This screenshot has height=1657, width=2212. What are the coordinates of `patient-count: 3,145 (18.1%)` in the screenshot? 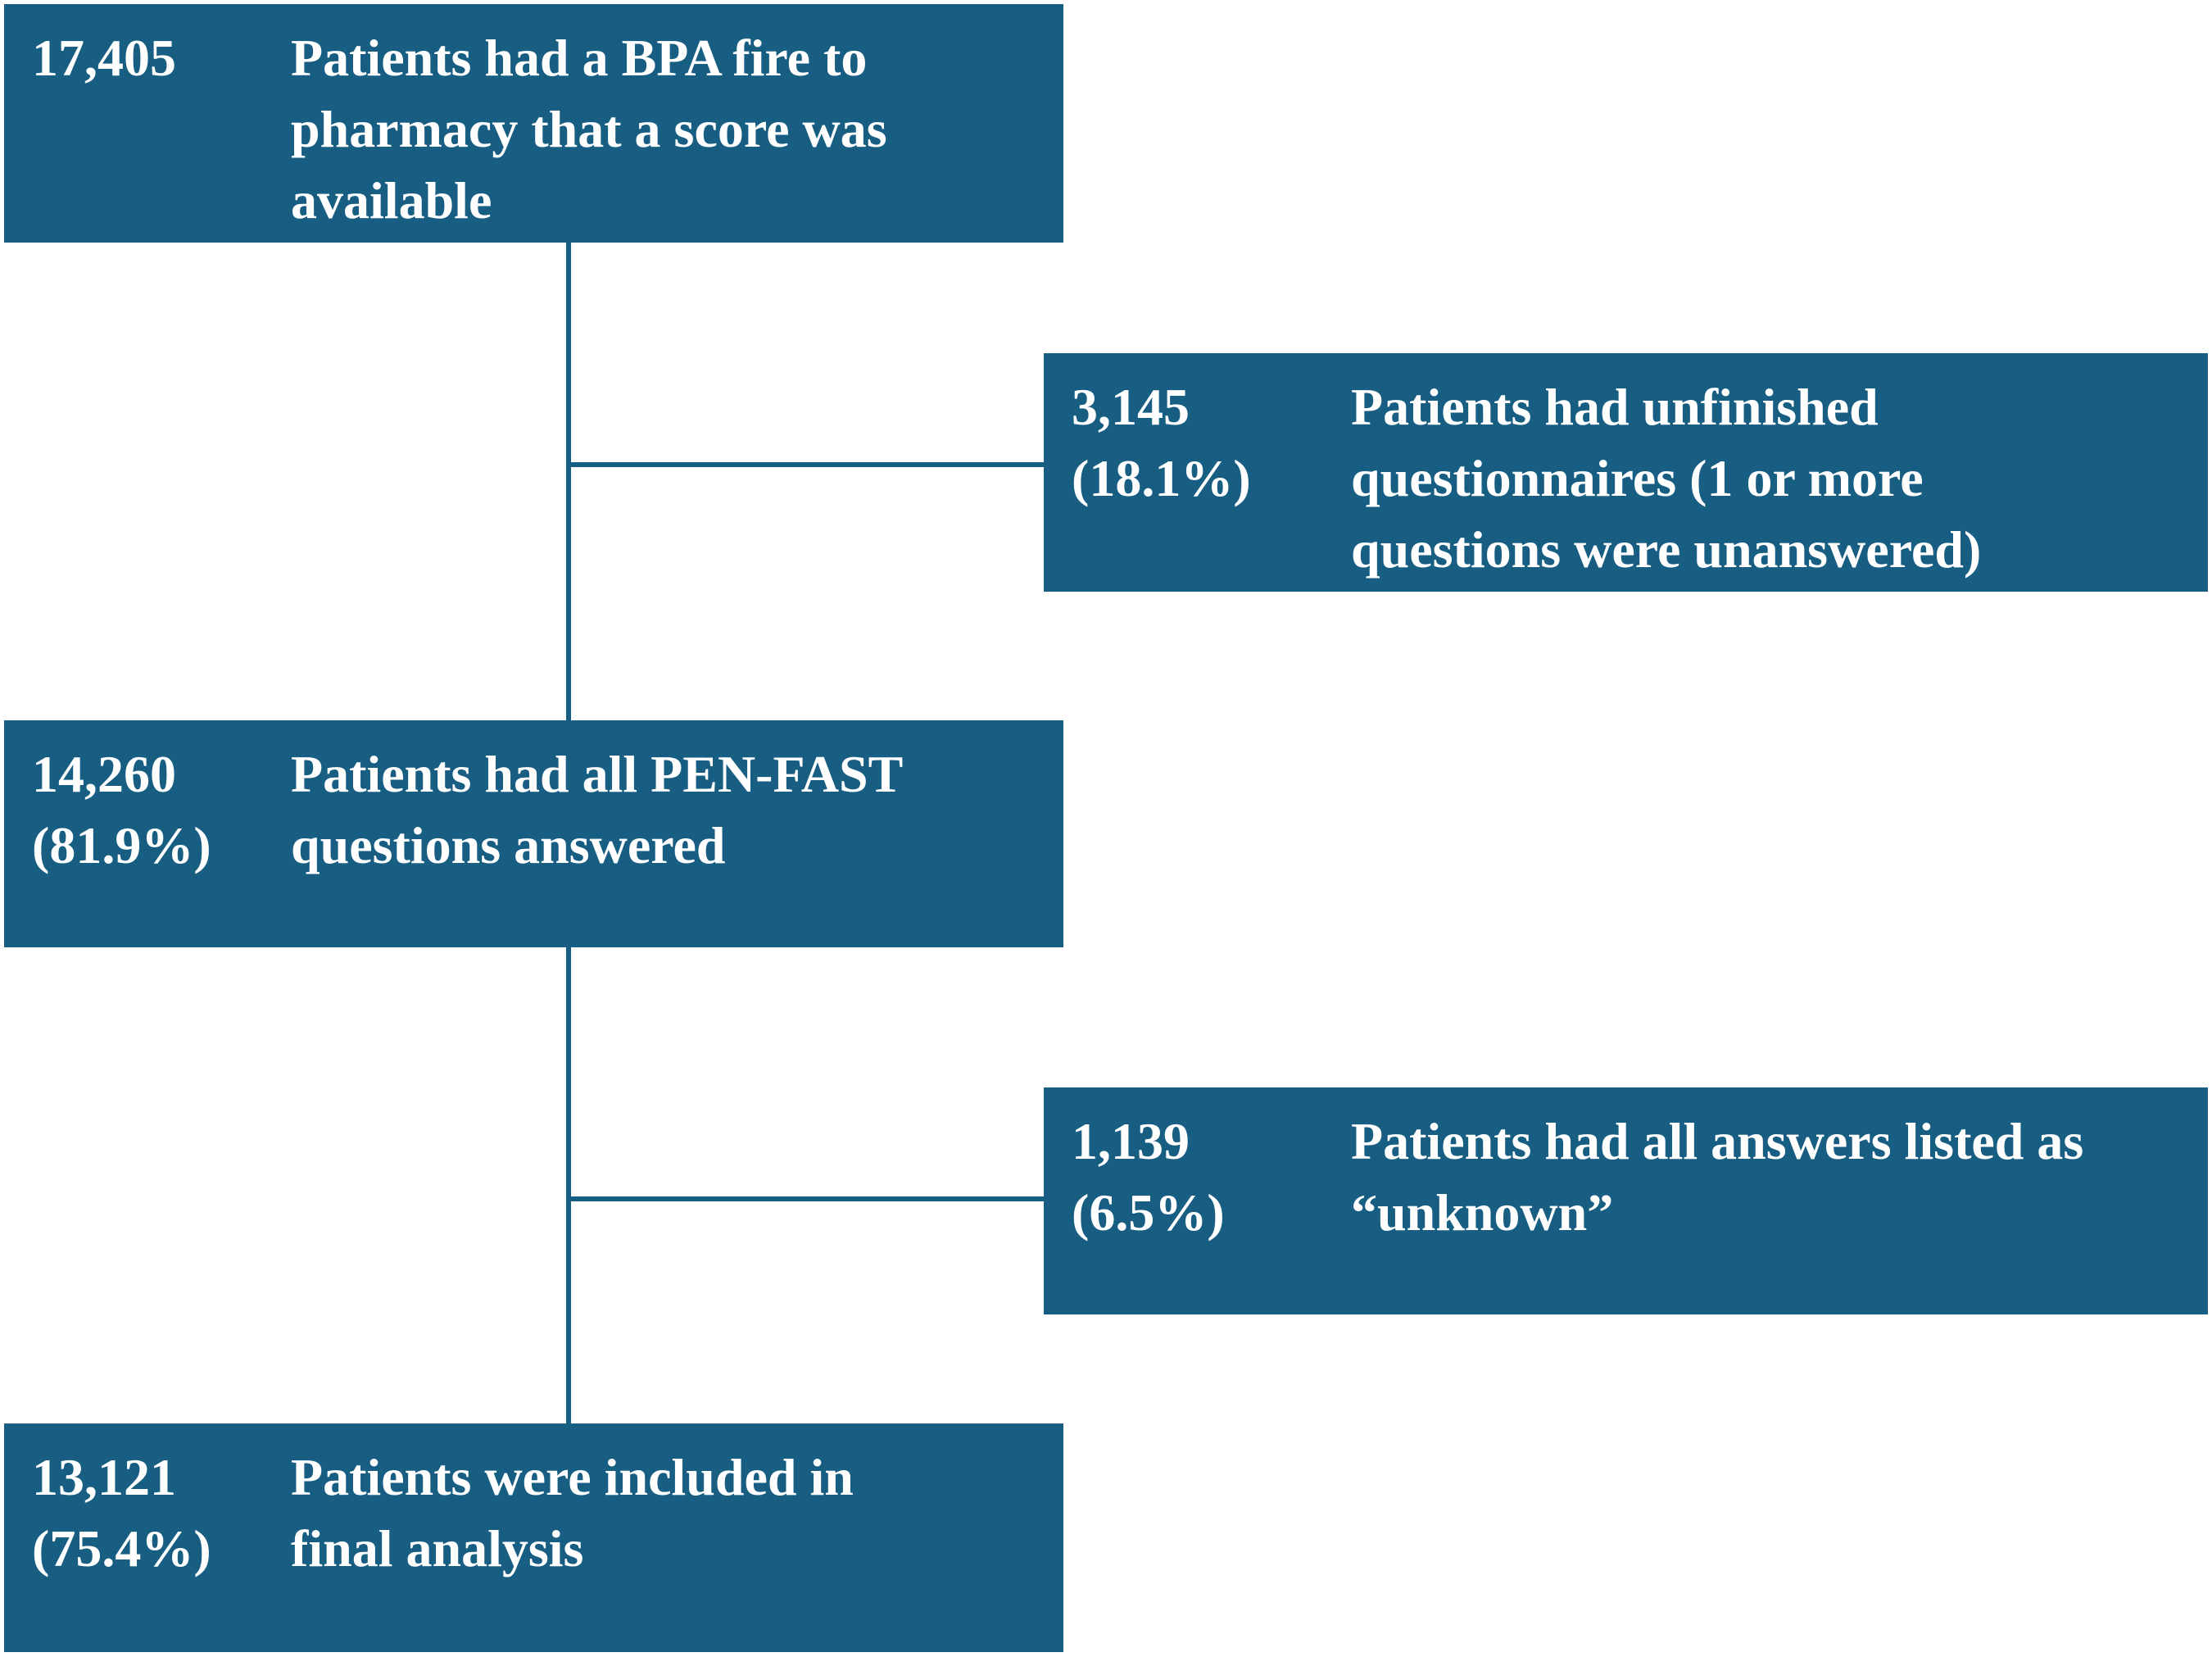 It's located at (1161, 442).